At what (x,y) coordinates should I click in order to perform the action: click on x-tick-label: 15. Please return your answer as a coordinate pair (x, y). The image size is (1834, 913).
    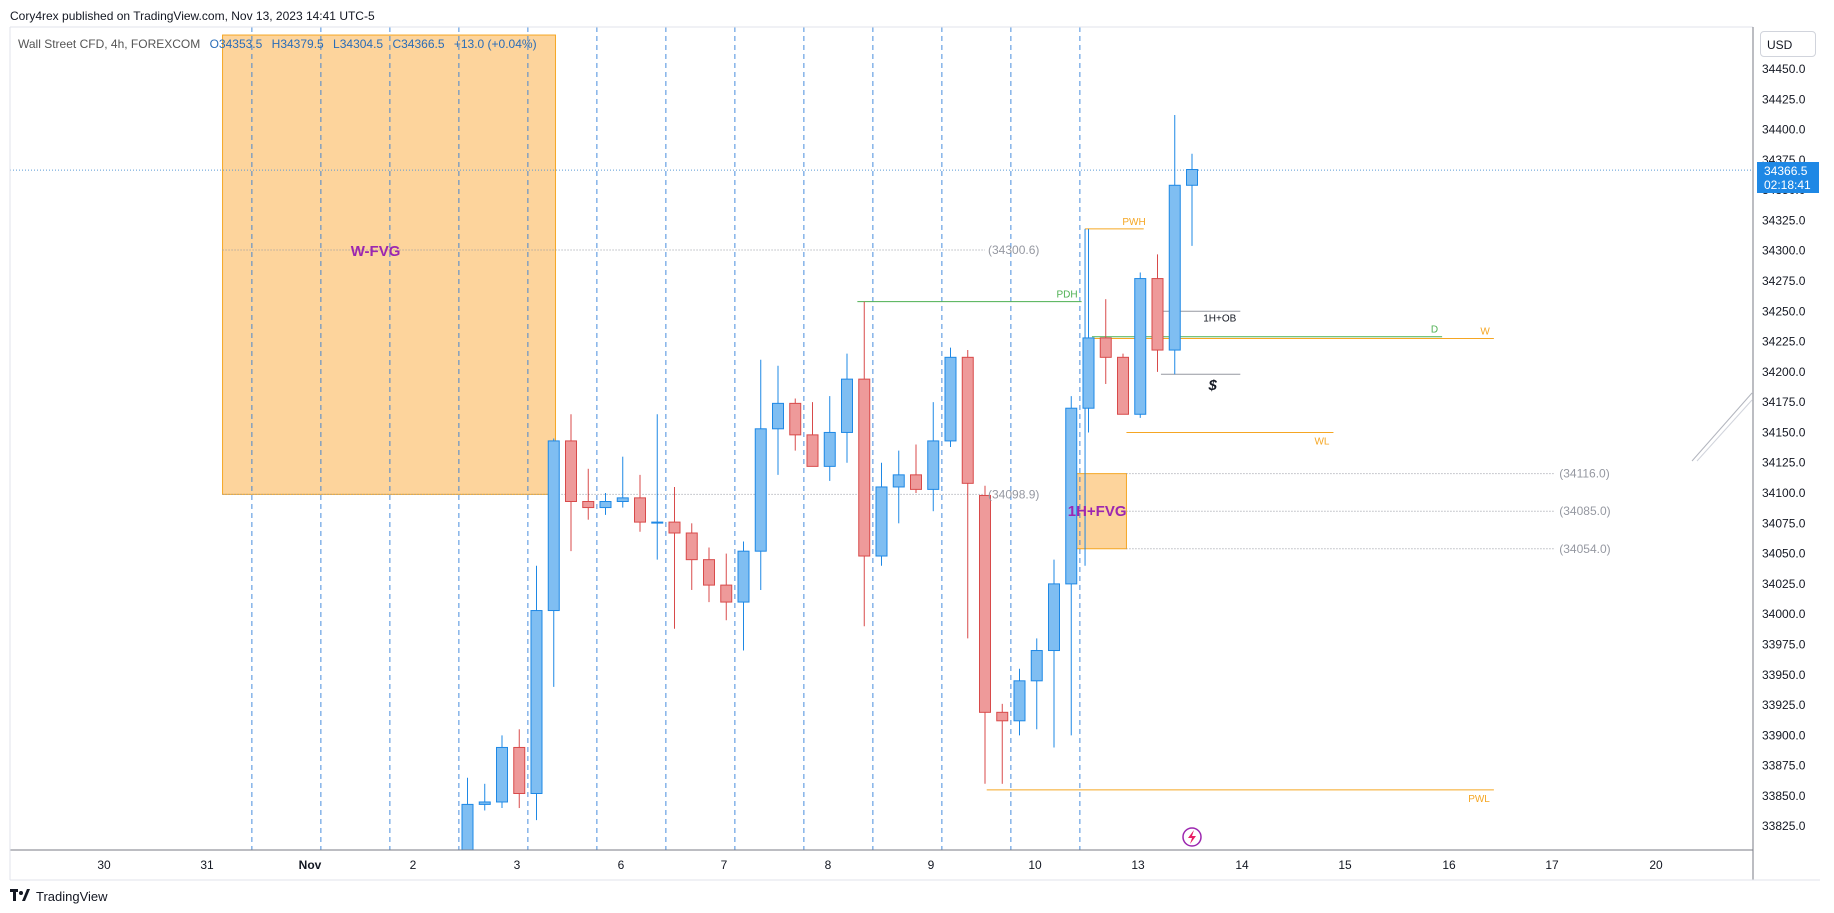
    Looking at the image, I should click on (1345, 865).